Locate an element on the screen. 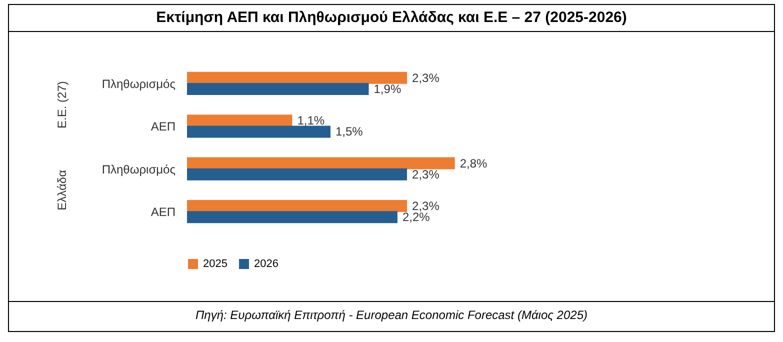  text: Πηγή: Ευρωπαϊκή Επιτροπή - European Economic Forecast (Μάιος 2025) is located at coordinates (391, 311).